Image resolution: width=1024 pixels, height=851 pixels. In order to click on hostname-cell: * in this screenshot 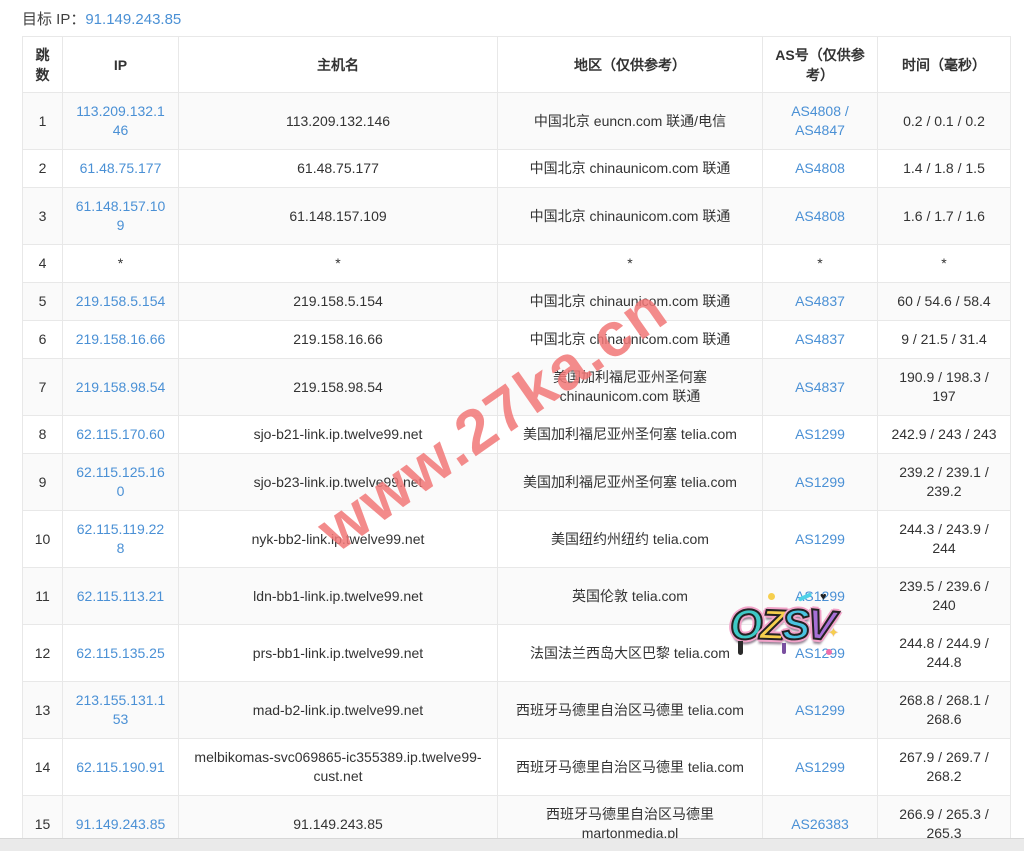, I will do `click(338, 263)`.